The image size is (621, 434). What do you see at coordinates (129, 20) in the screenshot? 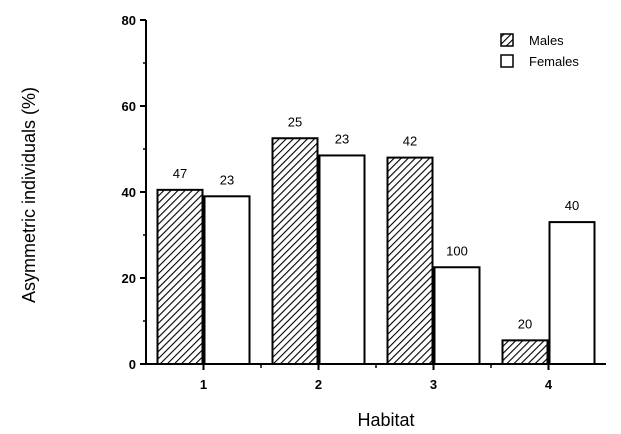
I see `y-tick-label: 80` at bounding box center [129, 20].